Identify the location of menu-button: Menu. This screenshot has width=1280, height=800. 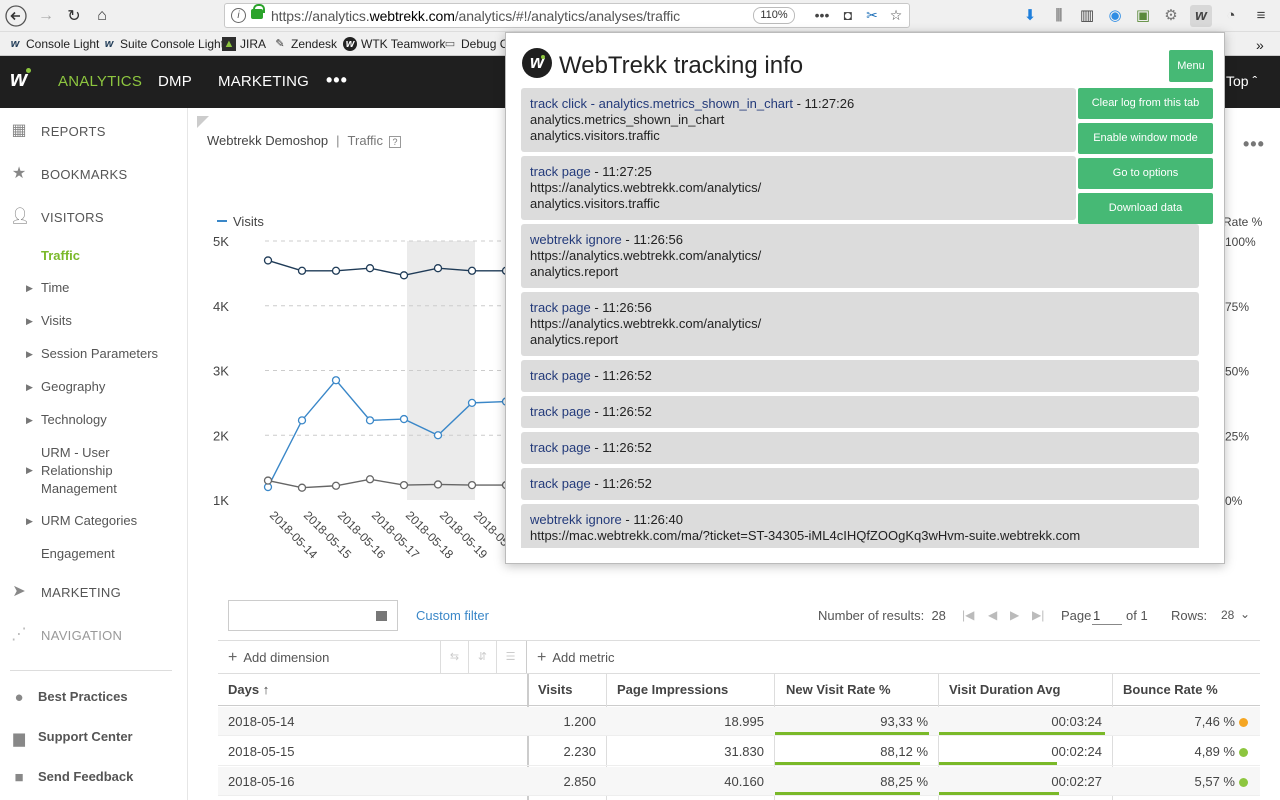
(1191, 66).